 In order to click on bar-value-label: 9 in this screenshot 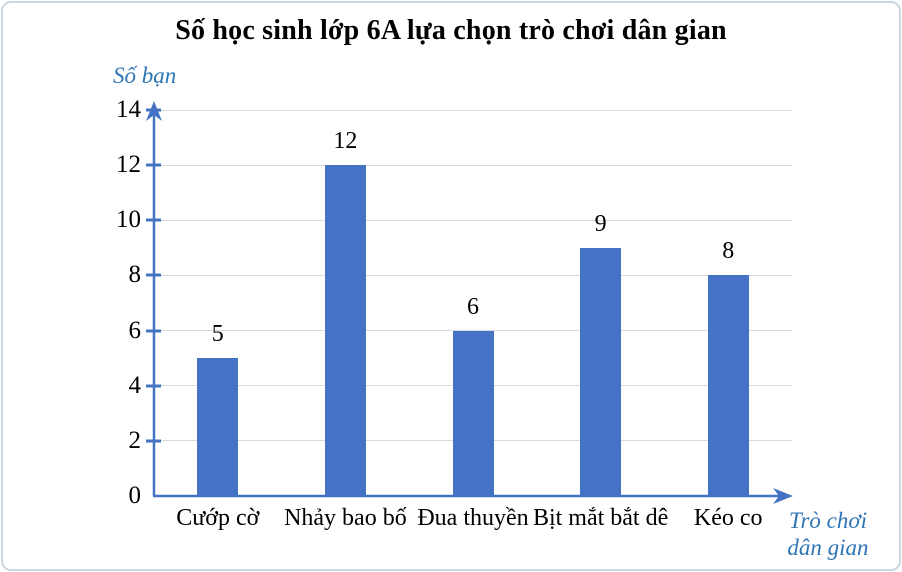, I will do `click(600, 223)`.